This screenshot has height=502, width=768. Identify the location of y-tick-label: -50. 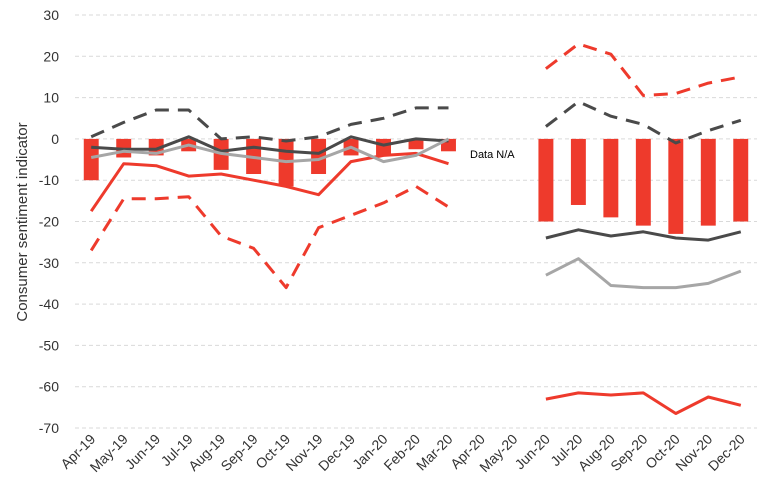
(49, 345).